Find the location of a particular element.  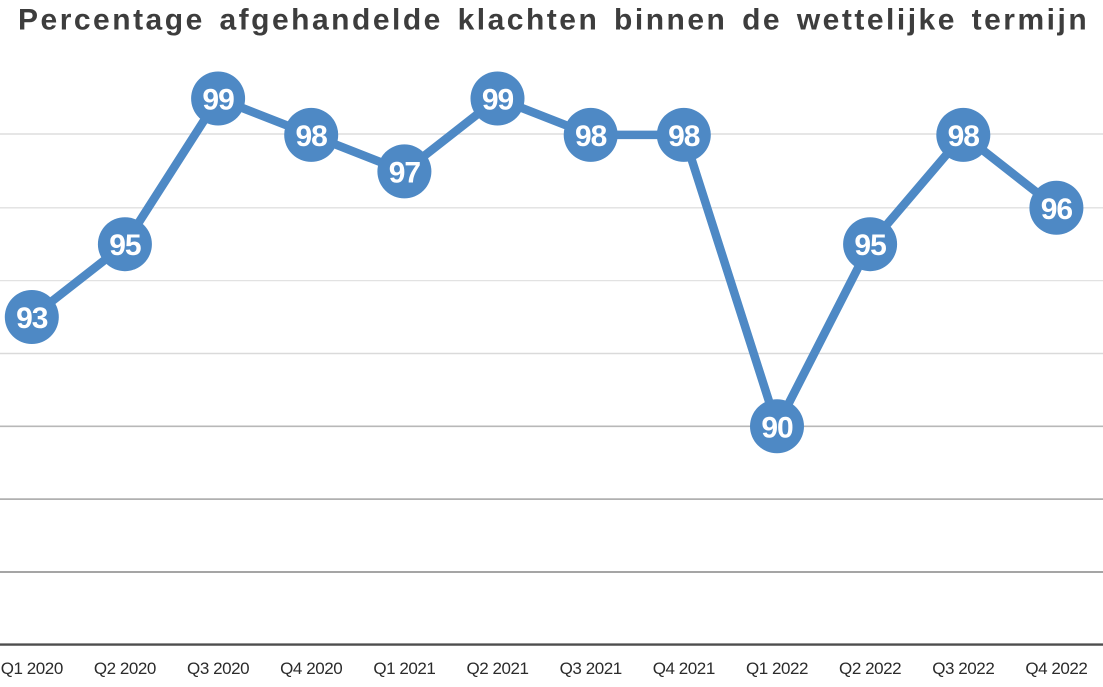

svg-text: Q2 2020 is located at coordinates (125, 668).